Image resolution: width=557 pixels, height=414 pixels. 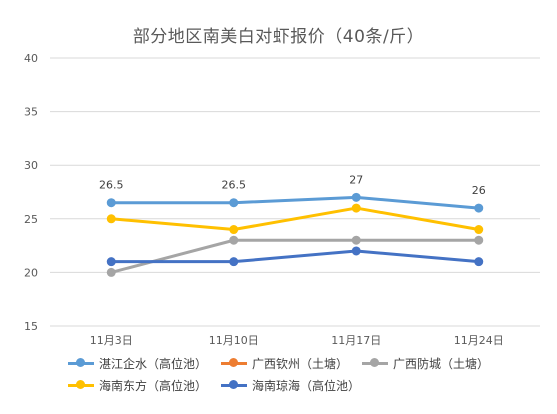 What do you see at coordinates (356, 179) in the screenshot?
I see `data-label: 27` at bounding box center [356, 179].